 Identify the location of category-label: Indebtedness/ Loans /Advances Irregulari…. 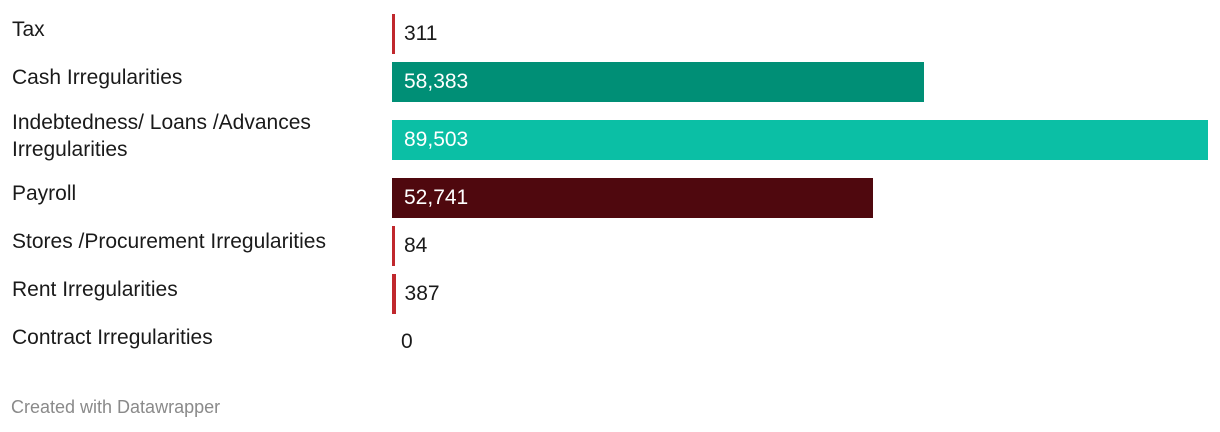
(161, 136).